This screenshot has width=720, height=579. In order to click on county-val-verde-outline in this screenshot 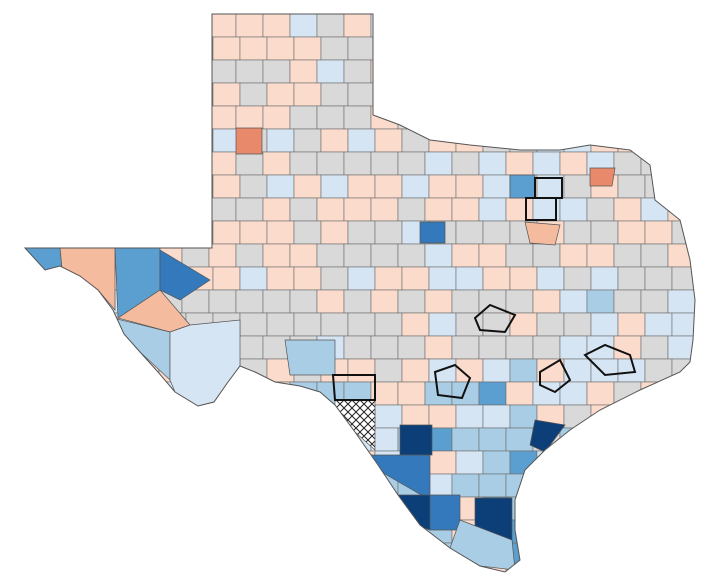, I will do `click(353, 387)`.